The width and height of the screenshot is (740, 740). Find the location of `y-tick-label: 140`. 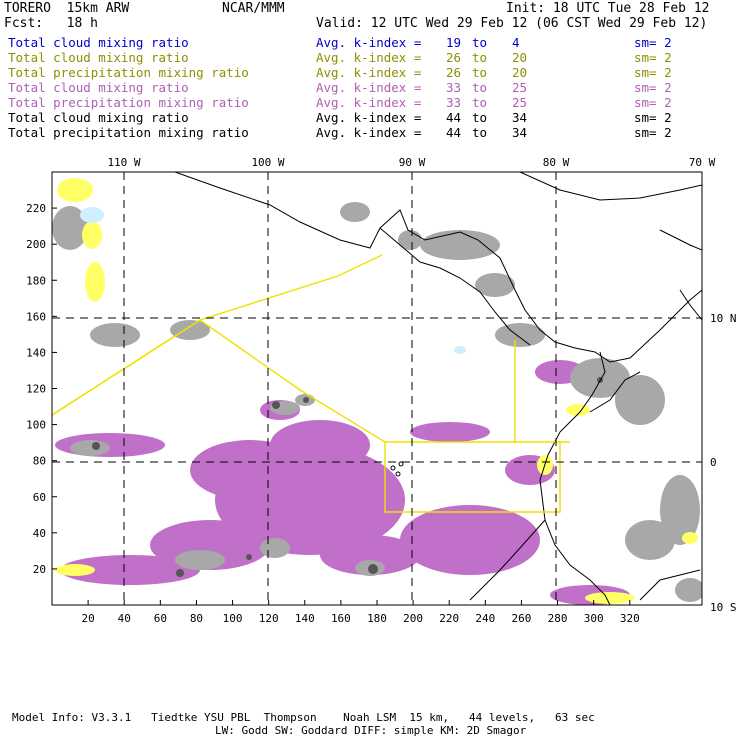

y-tick-label: 140 is located at coordinates (36, 352).